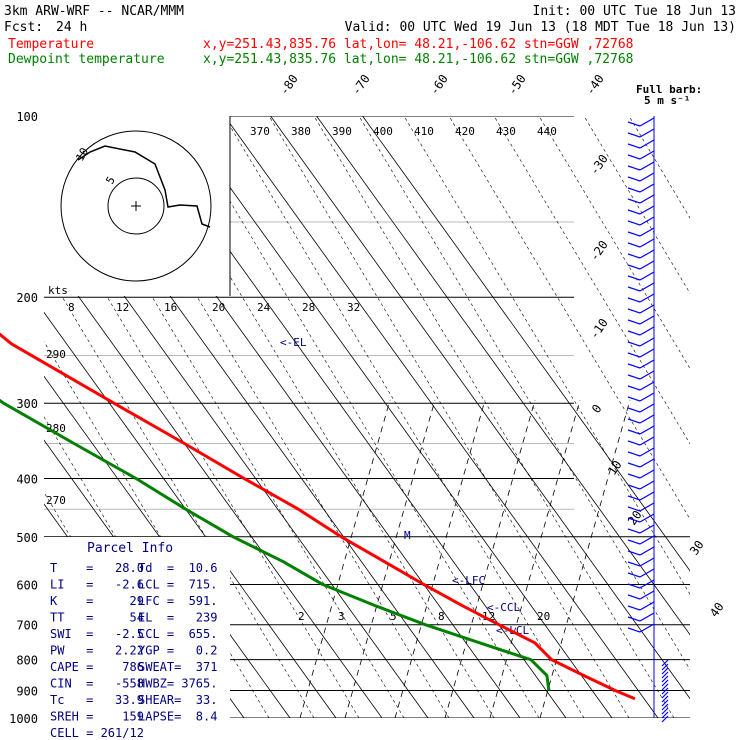  What do you see at coordinates (97, 700) in the screenshot?
I see `parcel-info-left: Tc = 33.9` at bounding box center [97, 700].